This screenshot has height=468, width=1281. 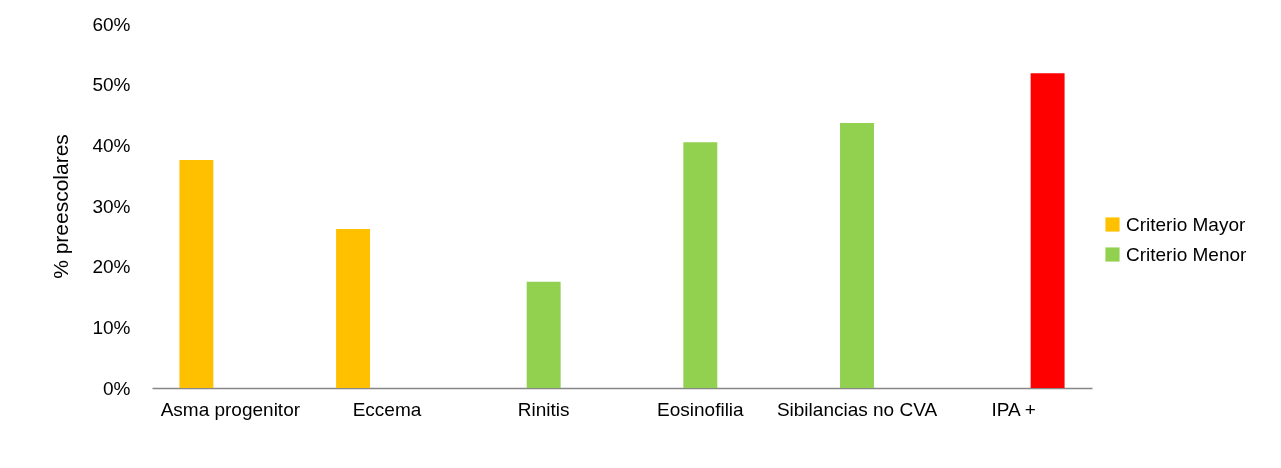 I want to click on x-tick-label: Rinitis, so click(x=543, y=409).